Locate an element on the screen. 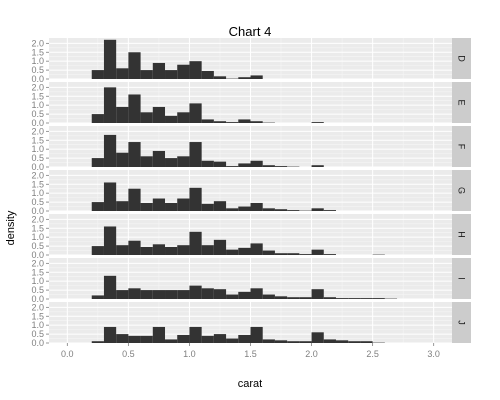 This screenshot has height=400, width=500. facet-panel-I: 0.00.51.01.52.0 I is located at coordinates (251, 281).